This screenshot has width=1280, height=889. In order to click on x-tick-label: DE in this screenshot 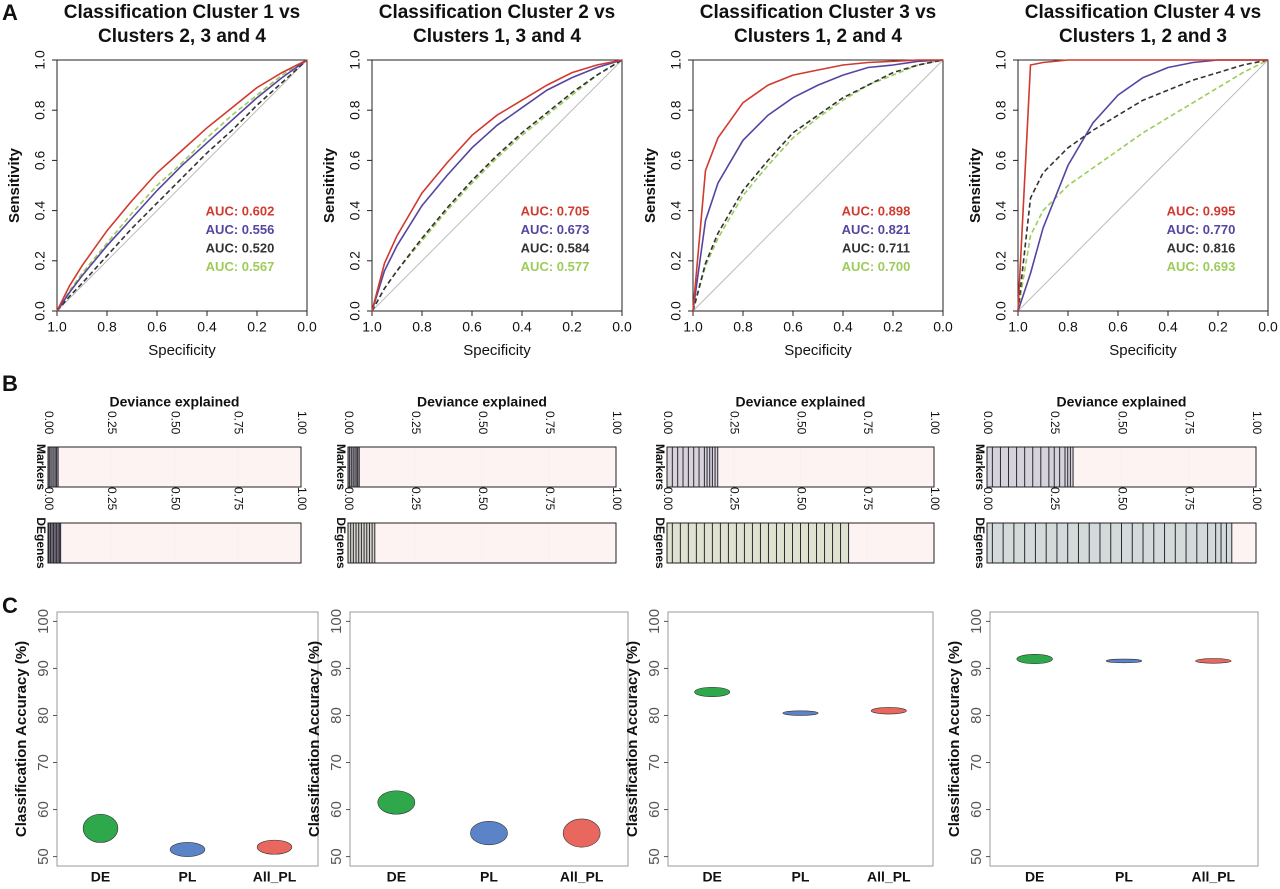, I will do `click(396, 877)`.